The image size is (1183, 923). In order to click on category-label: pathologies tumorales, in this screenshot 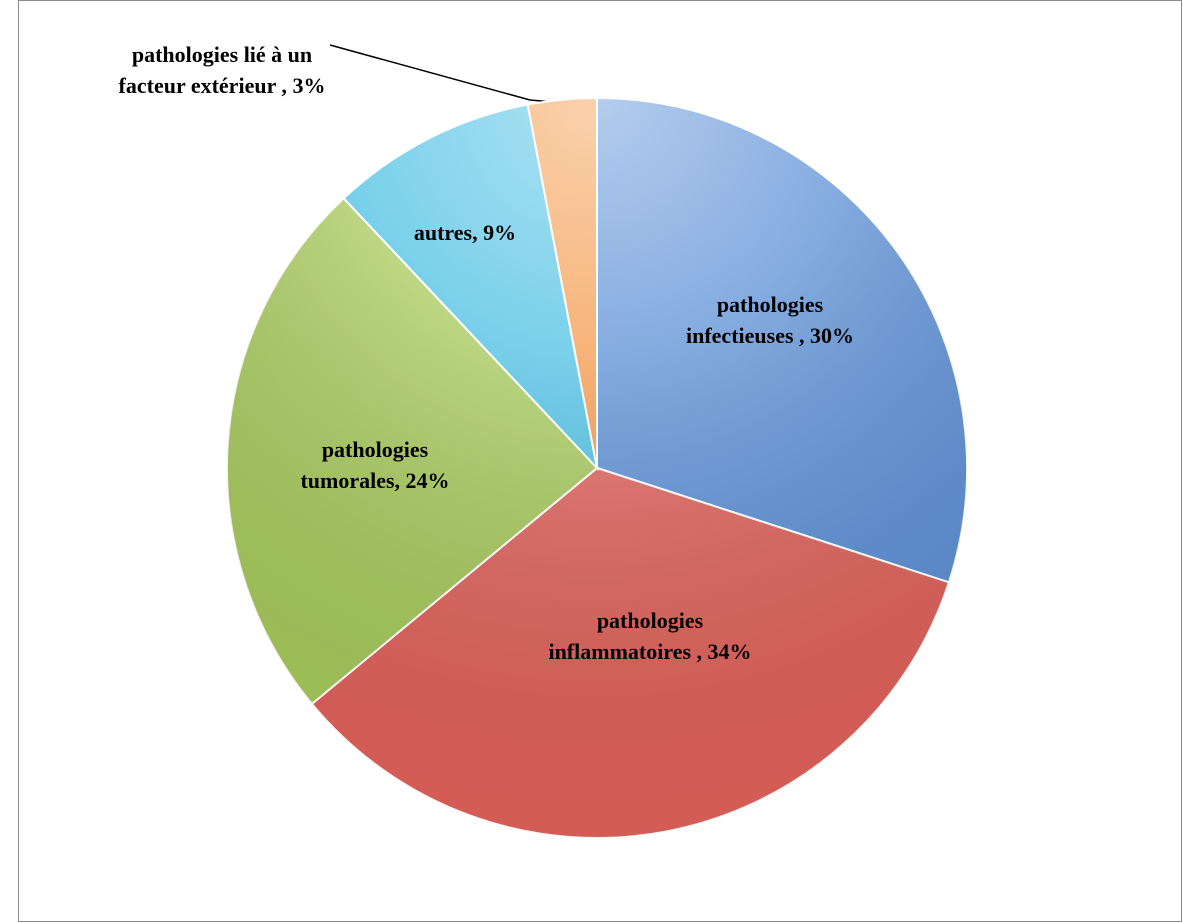, I will do `click(364, 465)`.